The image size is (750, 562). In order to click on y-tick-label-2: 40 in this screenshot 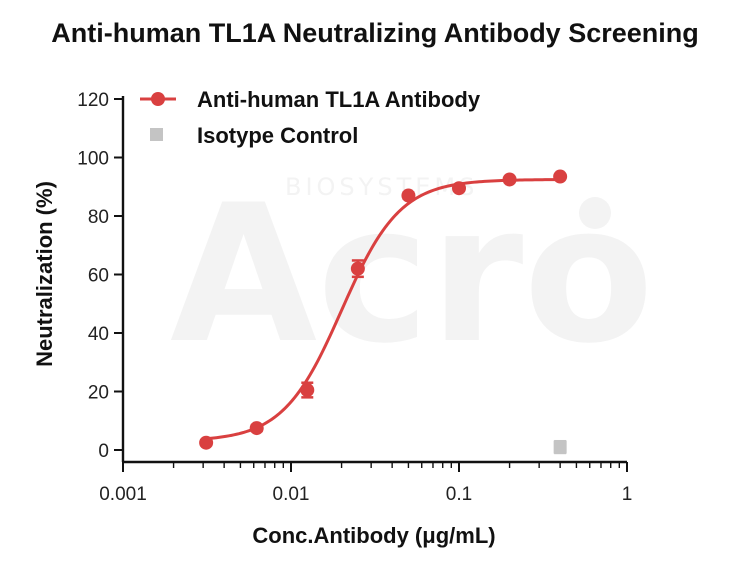, I will do `click(98, 334)`.